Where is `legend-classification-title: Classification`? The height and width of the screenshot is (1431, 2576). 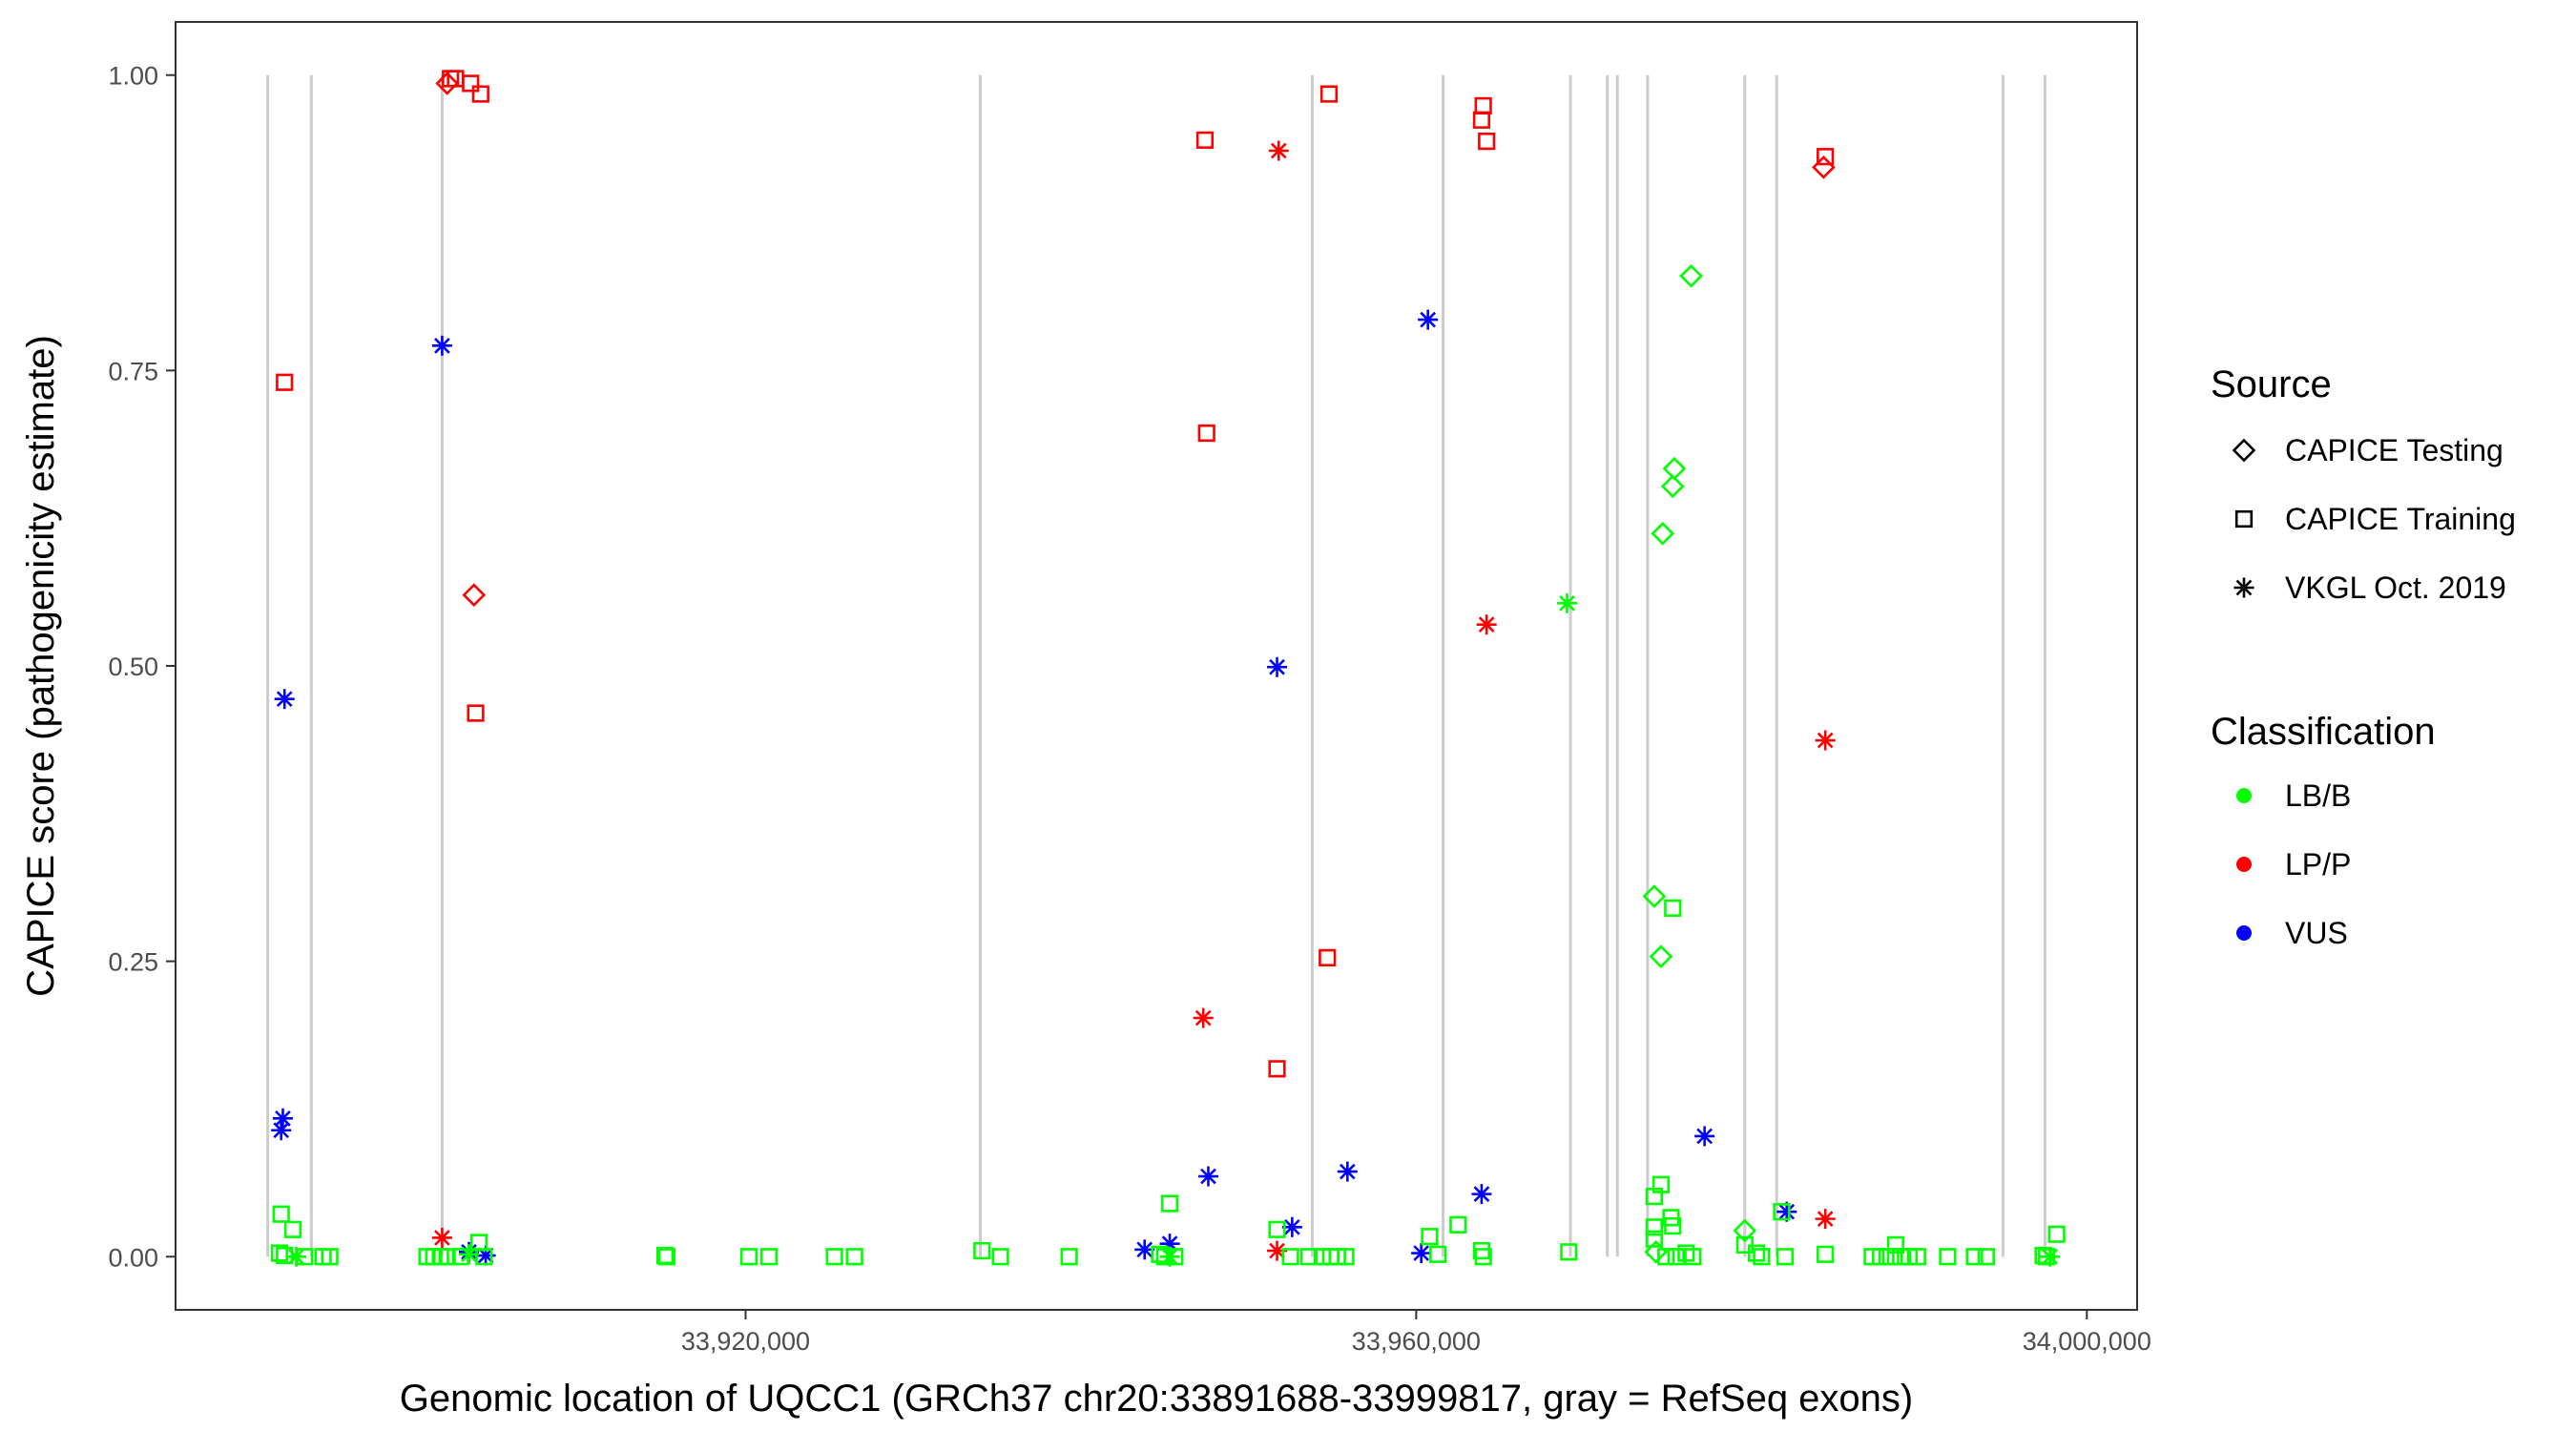 legend-classification-title: Classification is located at coordinates (2323, 732).